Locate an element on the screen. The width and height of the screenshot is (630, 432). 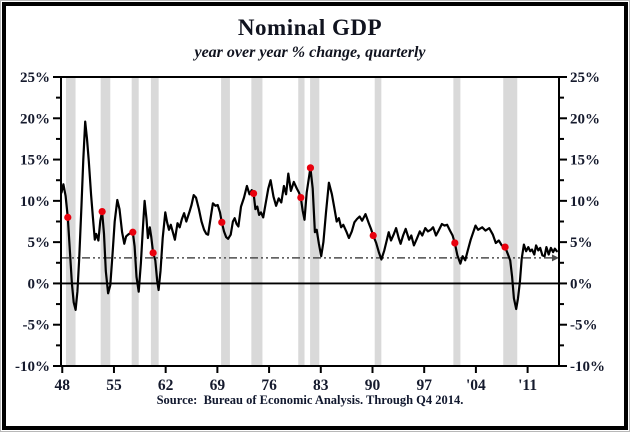
y-axis-label-left: 20% is located at coordinates (35, 119).